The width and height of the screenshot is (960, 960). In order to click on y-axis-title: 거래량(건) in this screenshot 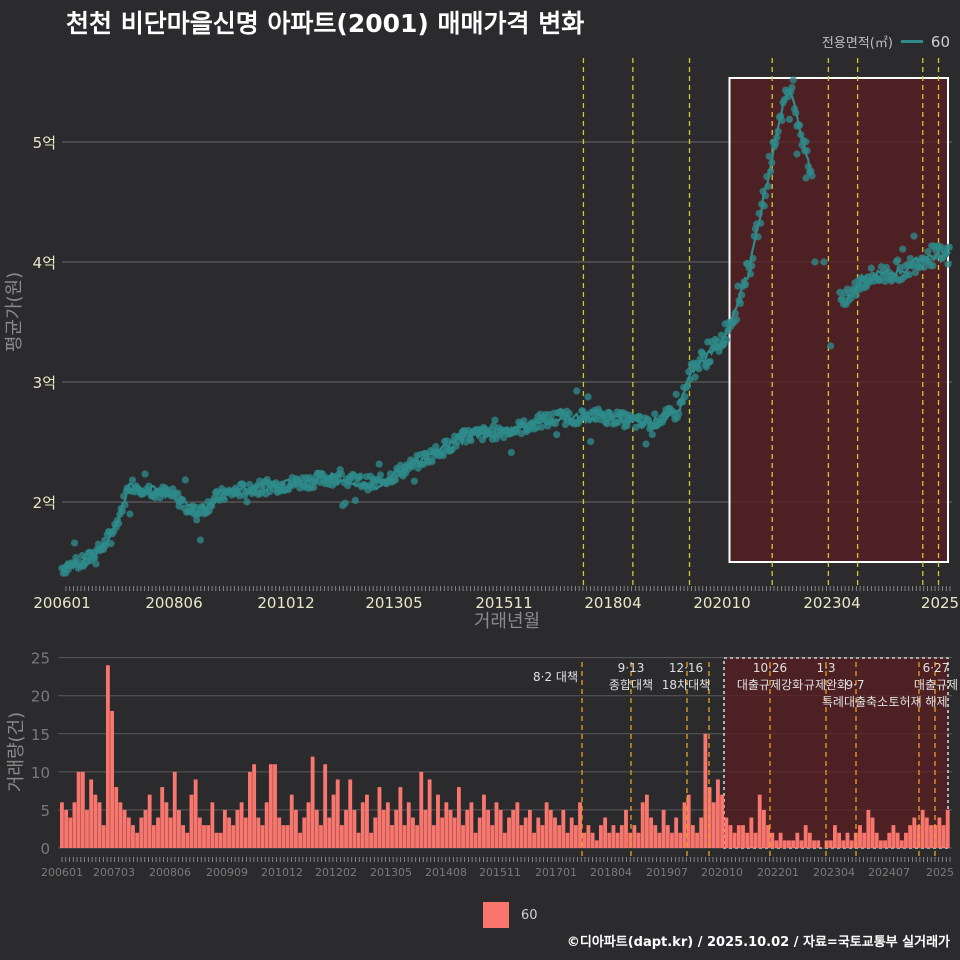, I will do `click(16, 752)`.